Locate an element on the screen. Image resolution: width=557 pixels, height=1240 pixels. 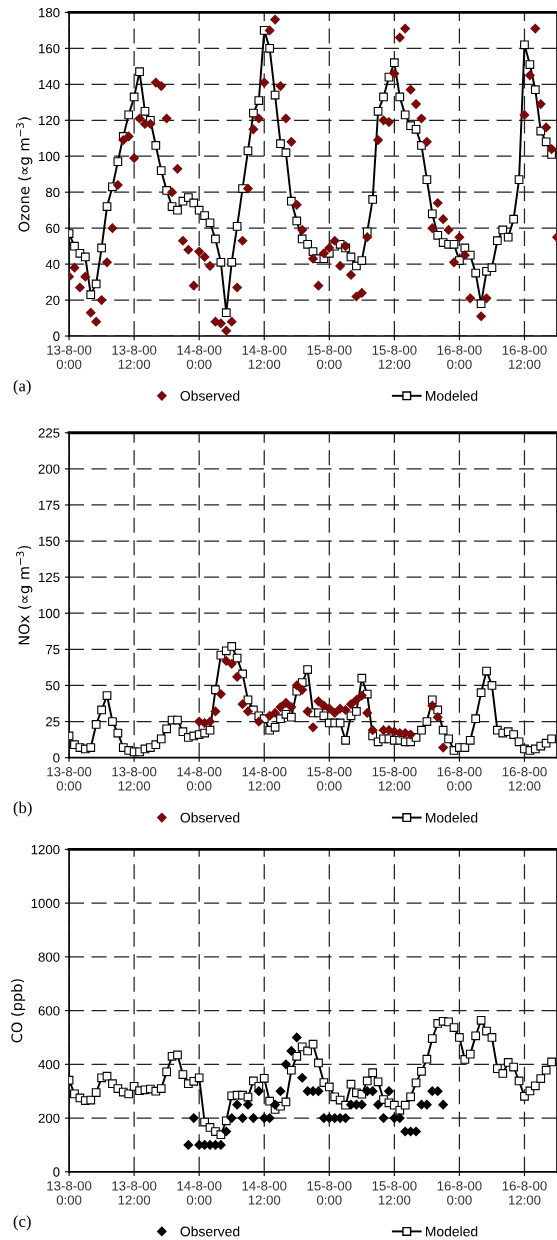
y-tick-label: 75 is located at coordinates (53, 650).